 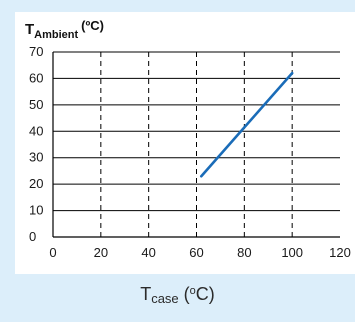 I want to click on y-axis-label-sub: Ambient, so click(x=56, y=35).